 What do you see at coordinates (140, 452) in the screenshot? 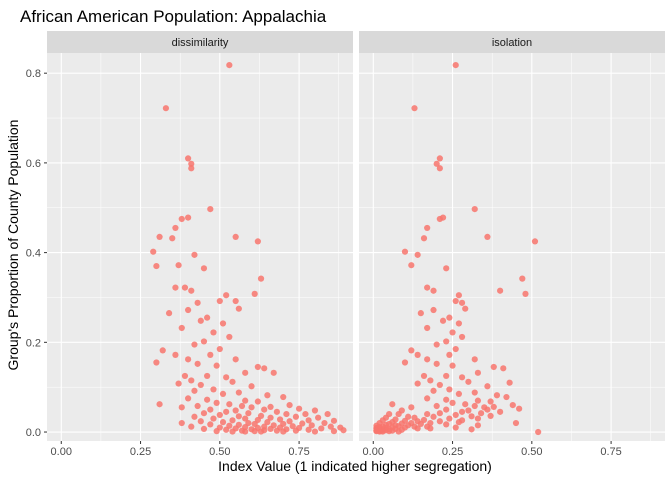
I see `x-tick-label: 0.25` at bounding box center [140, 452].